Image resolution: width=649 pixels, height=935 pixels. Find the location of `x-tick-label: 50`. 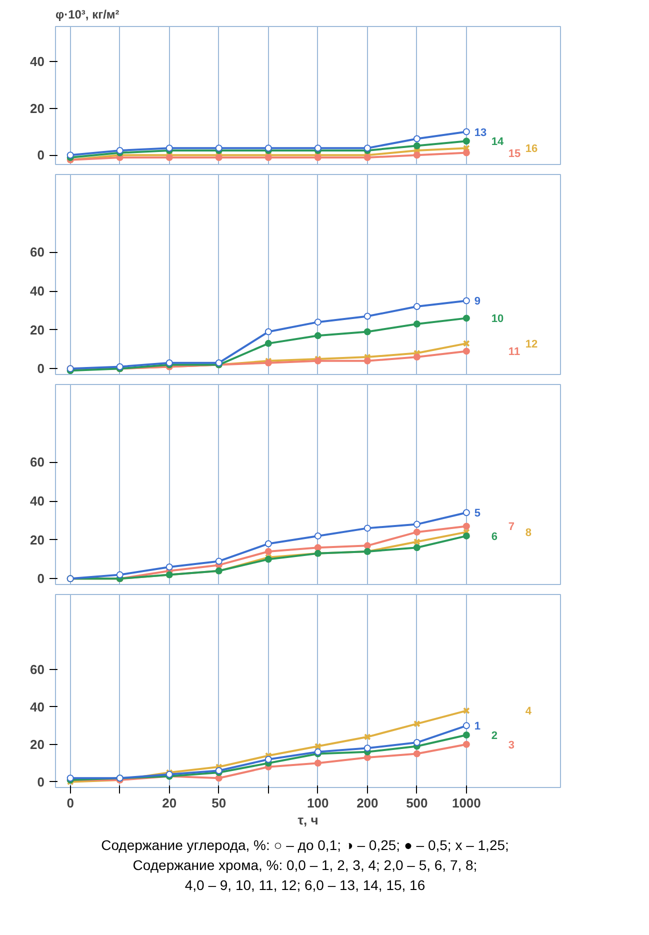

x-tick-label: 50 is located at coordinates (219, 803).